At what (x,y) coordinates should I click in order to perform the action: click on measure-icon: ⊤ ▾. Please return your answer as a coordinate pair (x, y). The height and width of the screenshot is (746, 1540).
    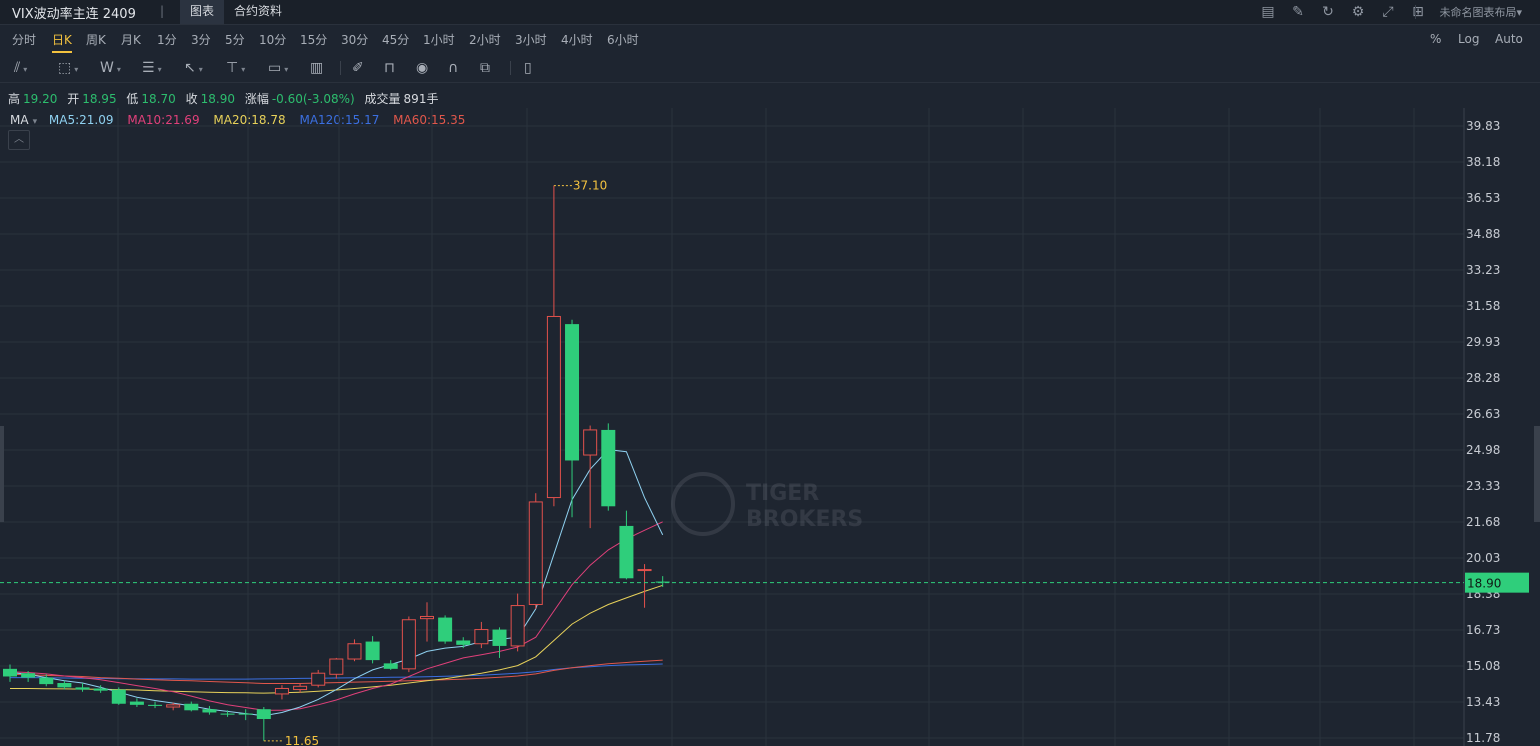
    Looking at the image, I should click on (236, 68).